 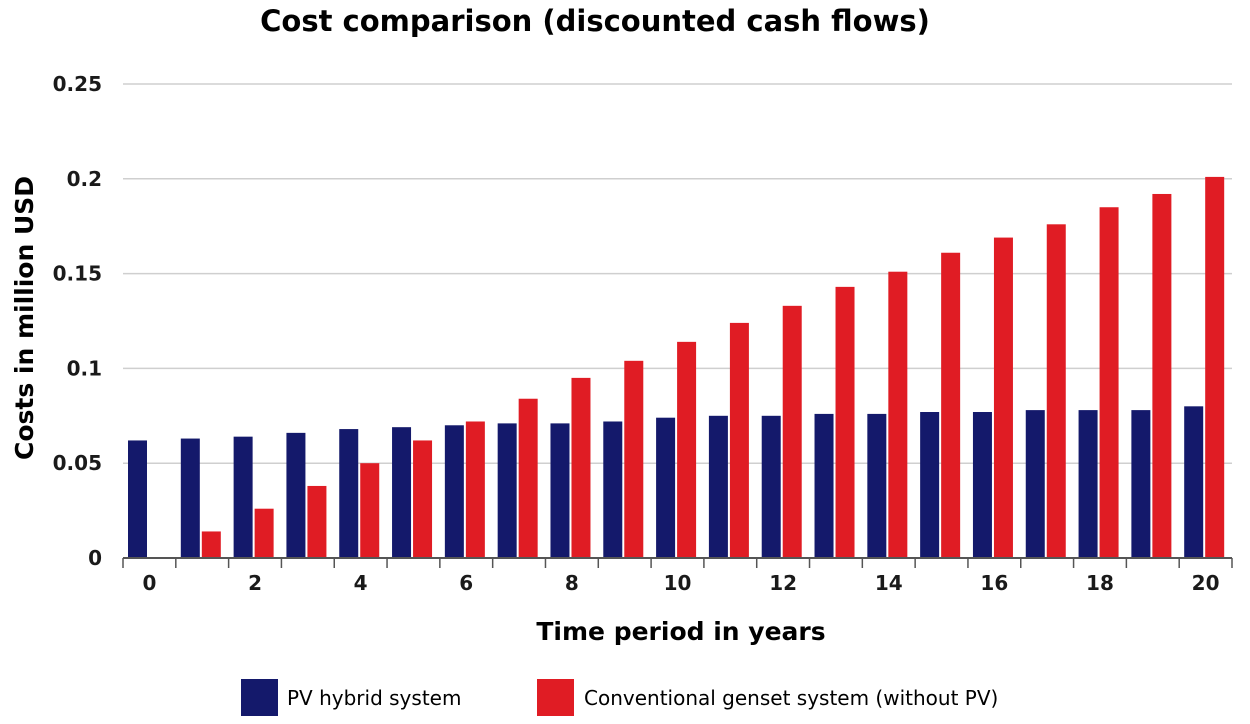 What do you see at coordinates (889, 583) in the screenshot?
I see `x-tick-label: 14` at bounding box center [889, 583].